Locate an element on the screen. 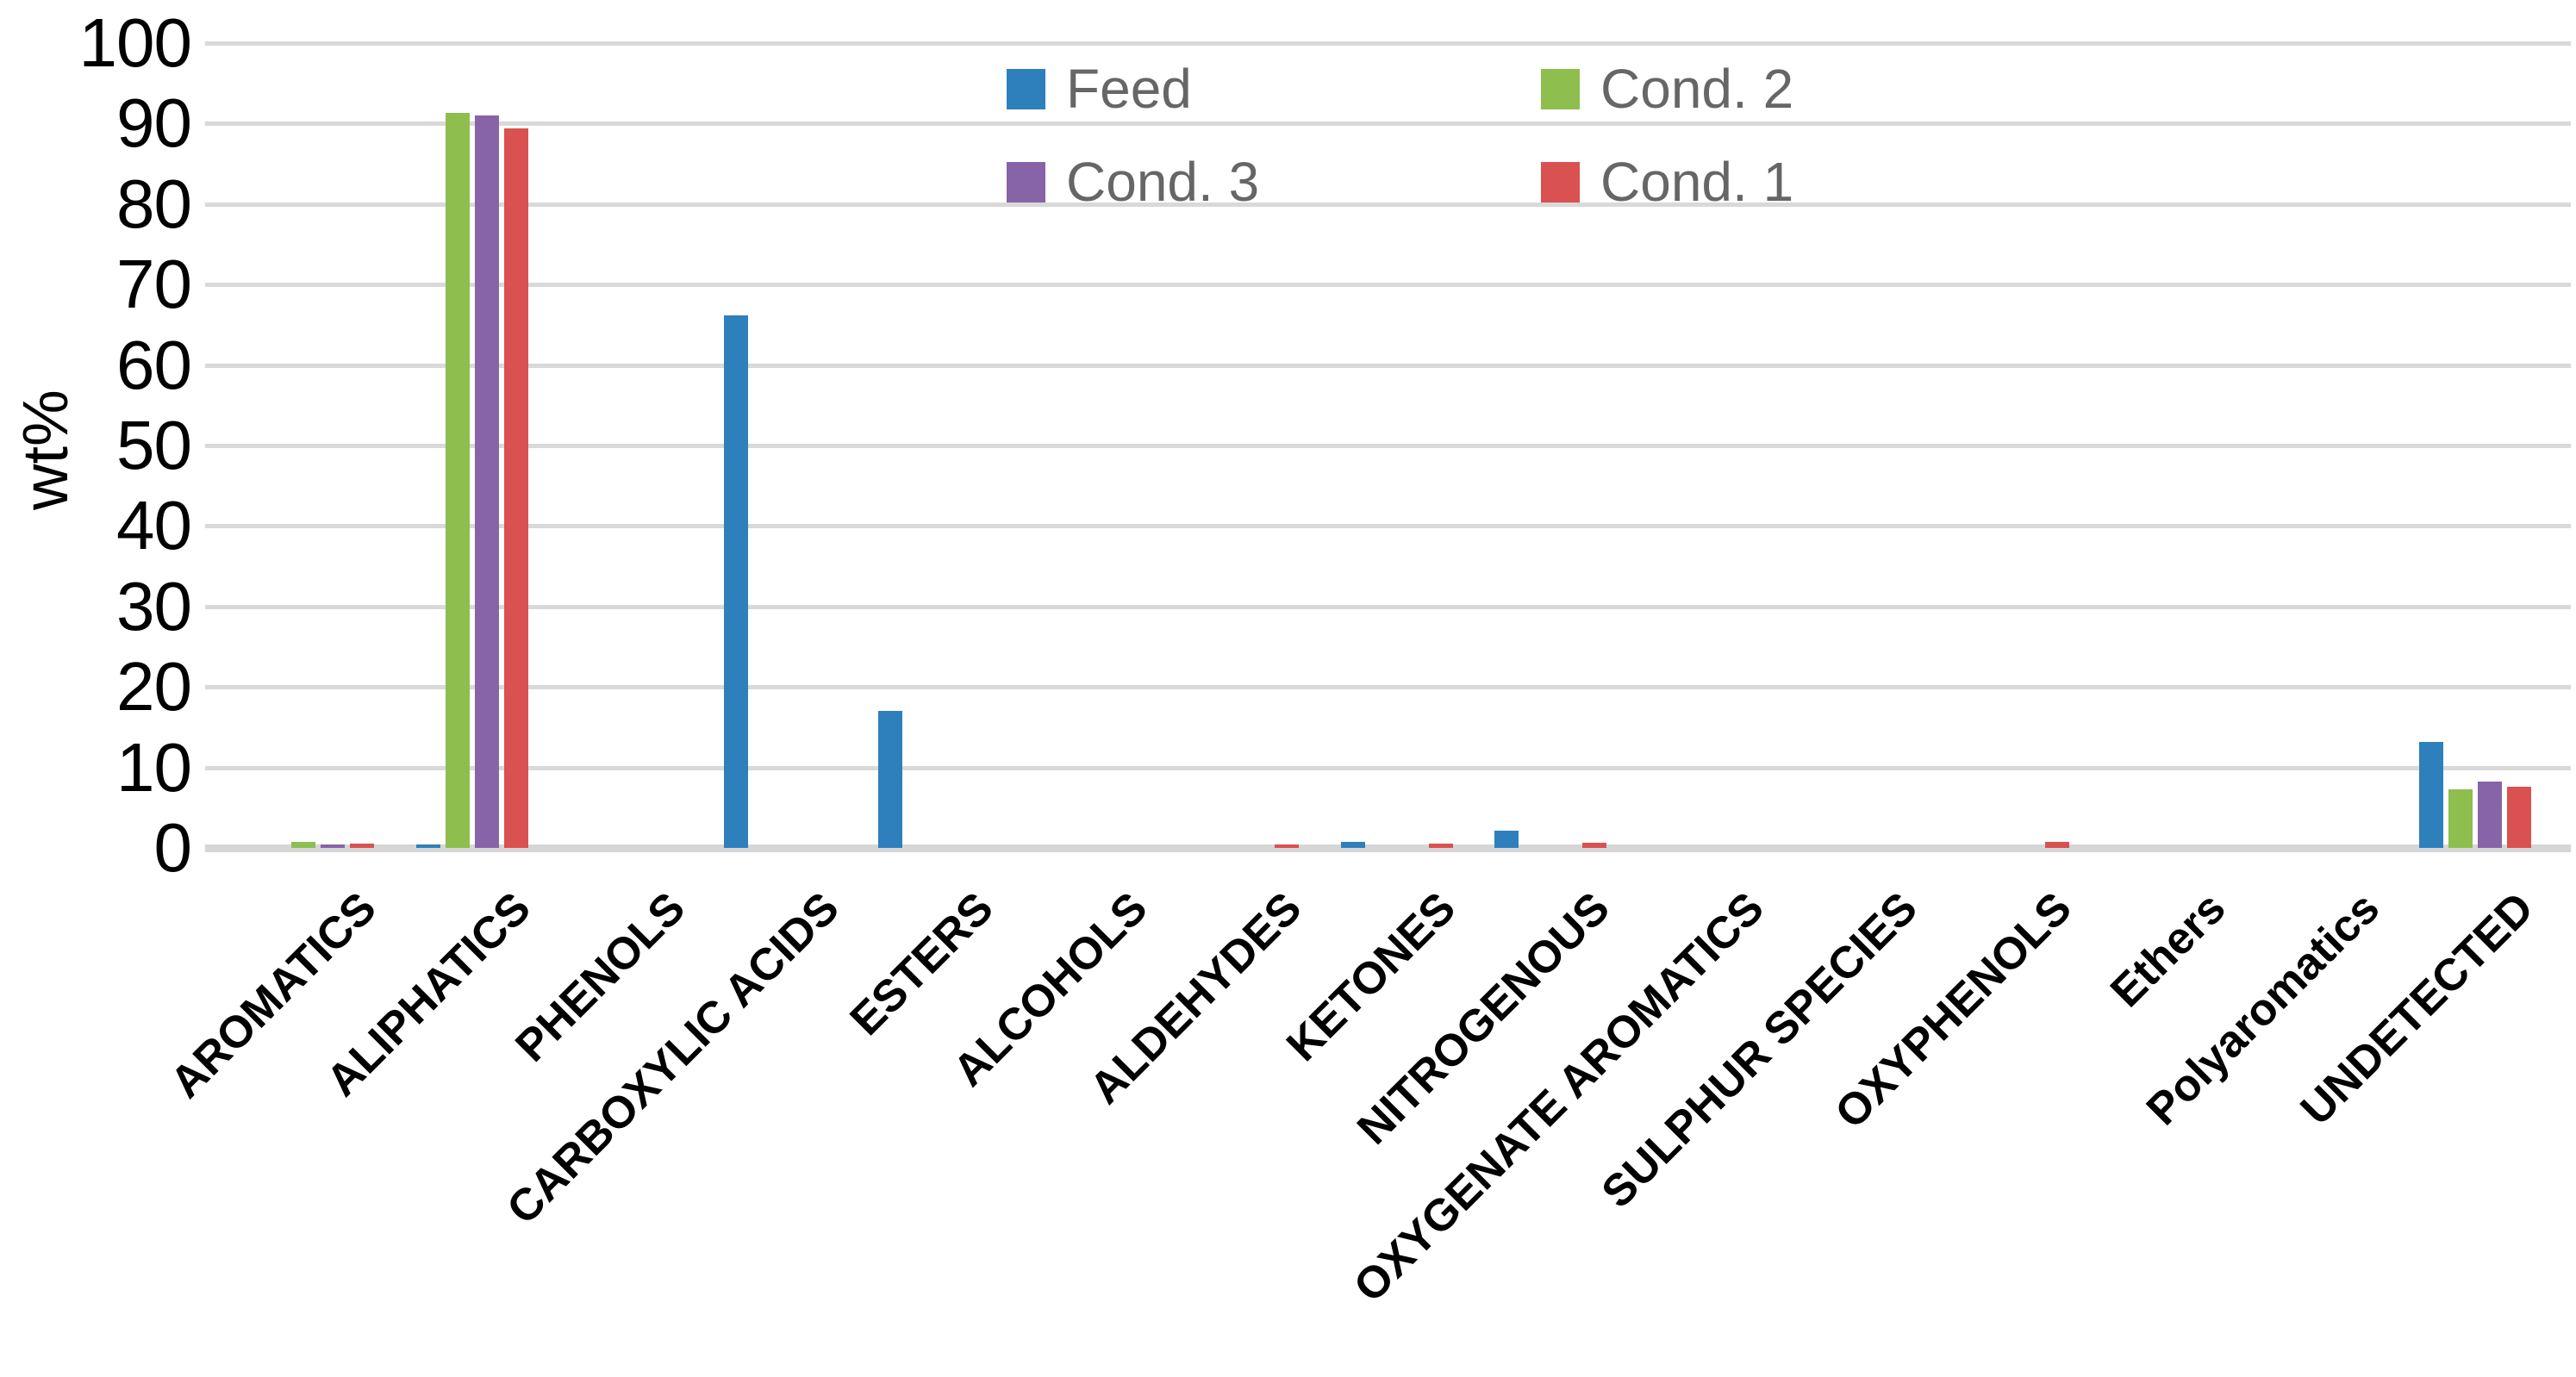  y-tick-label-40: 40 is located at coordinates (154, 525).